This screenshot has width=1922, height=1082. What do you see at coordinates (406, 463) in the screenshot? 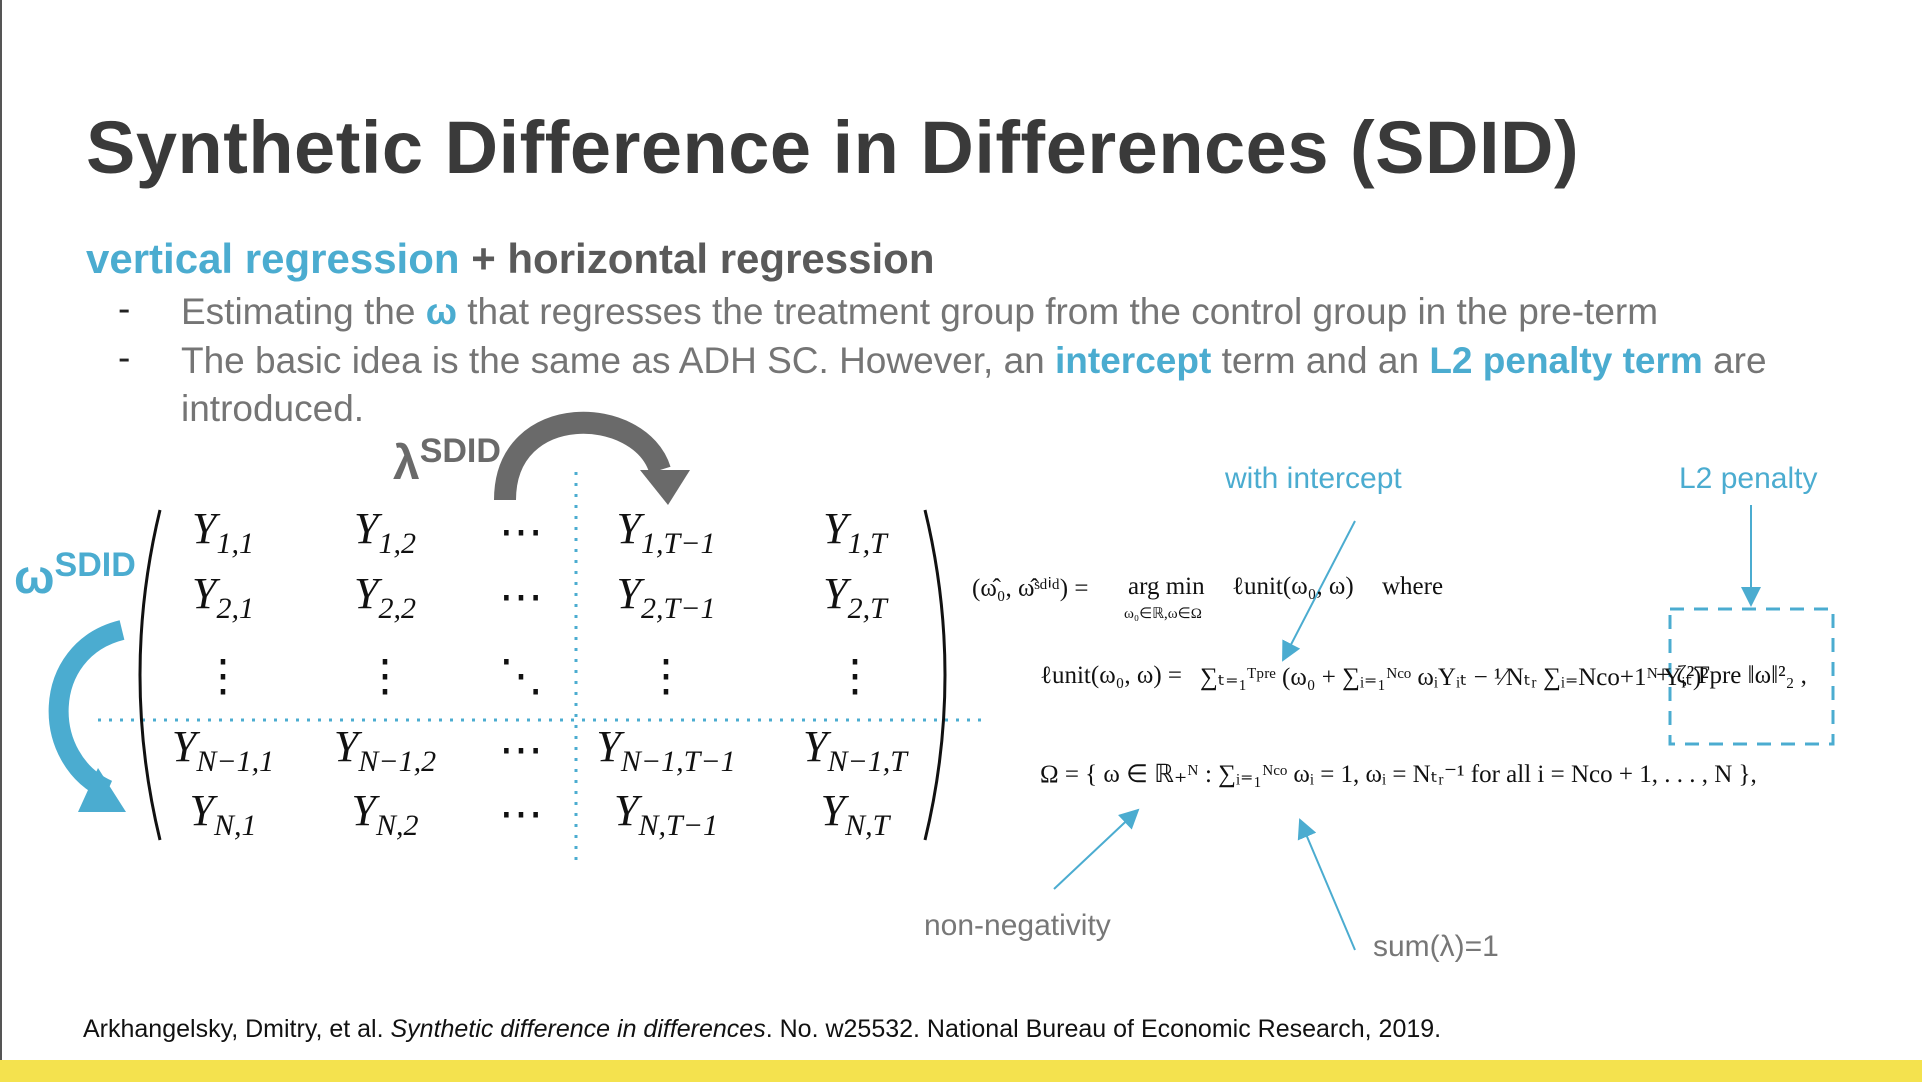
I see `symbol: λ` at bounding box center [406, 463].